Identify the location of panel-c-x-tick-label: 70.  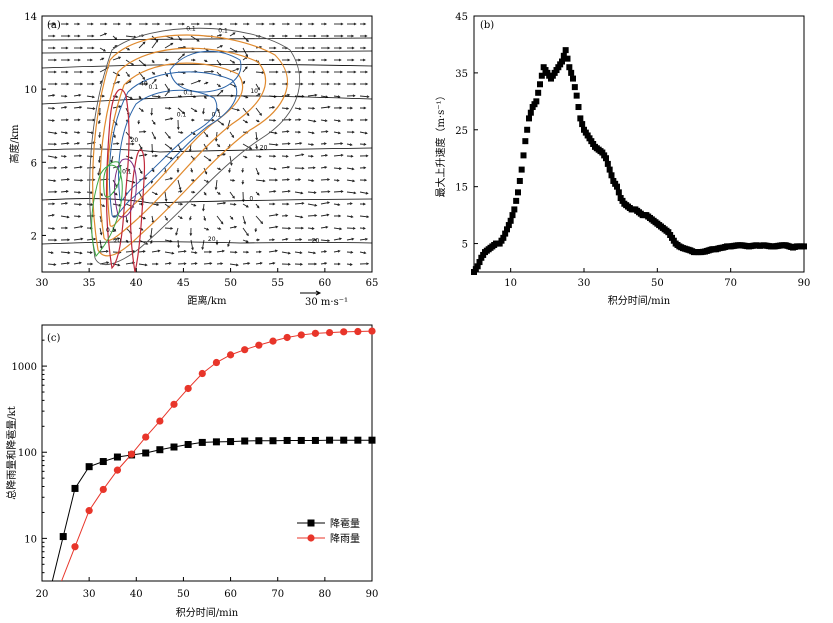
(277, 594).